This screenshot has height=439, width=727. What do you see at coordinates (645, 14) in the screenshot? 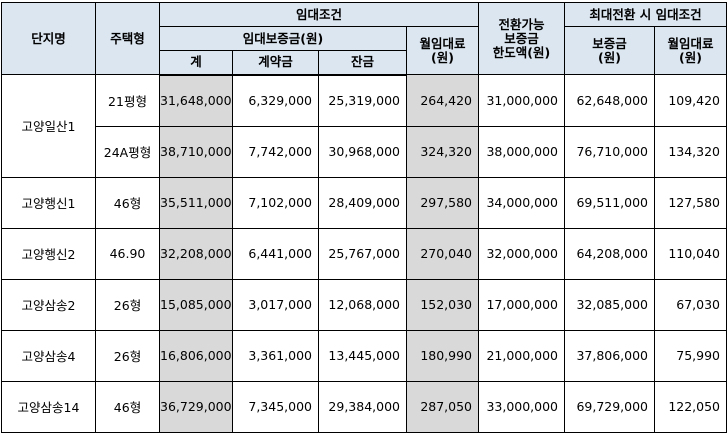
I see `header-max-conversion: 최대전환 시 임대조건` at bounding box center [645, 14].